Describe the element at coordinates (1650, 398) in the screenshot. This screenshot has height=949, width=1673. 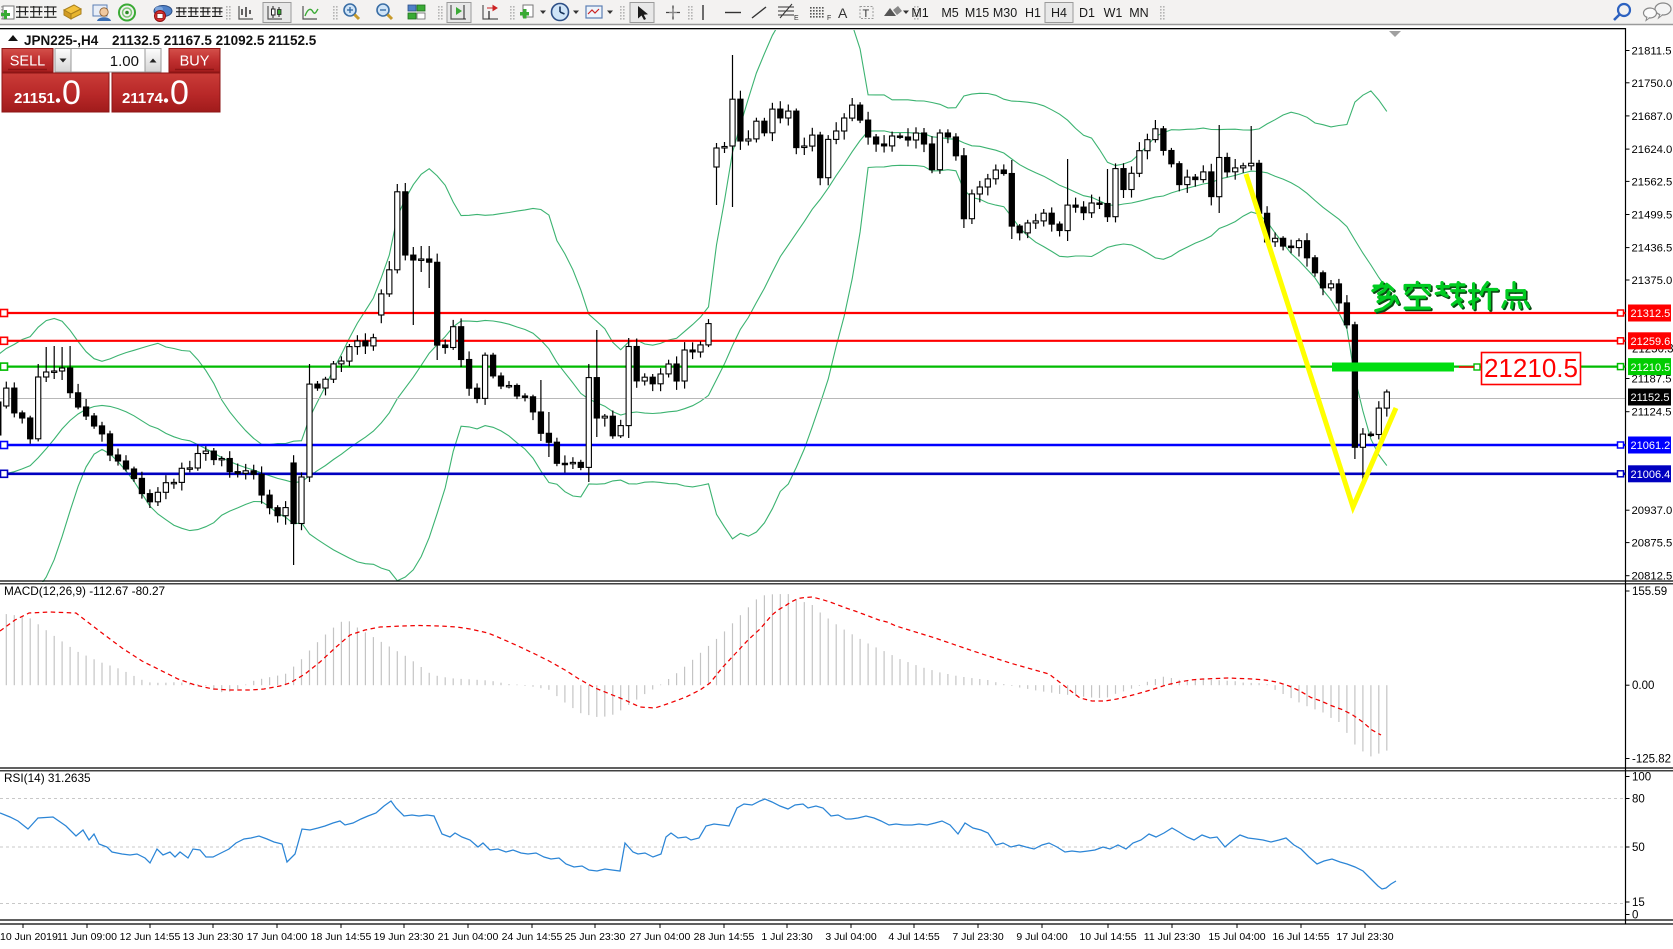
I see `svg-text: 21152.5` at that location.